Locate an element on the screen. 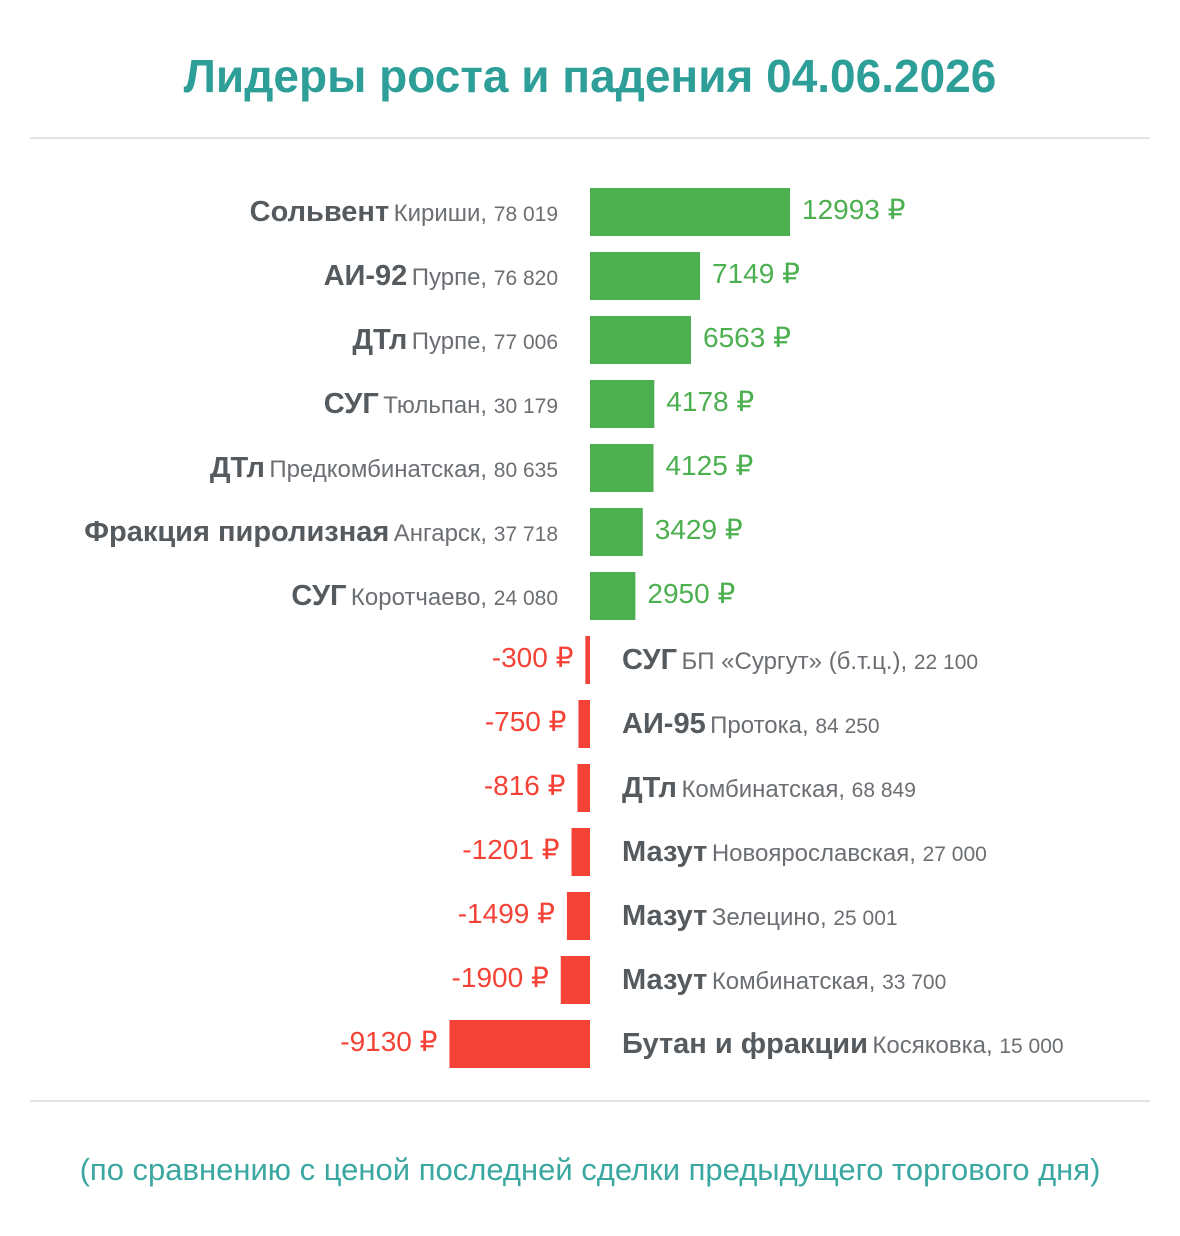 This screenshot has width=1180, height=1236. value-label: -750 ₽ is located at coordinates (525, 721).